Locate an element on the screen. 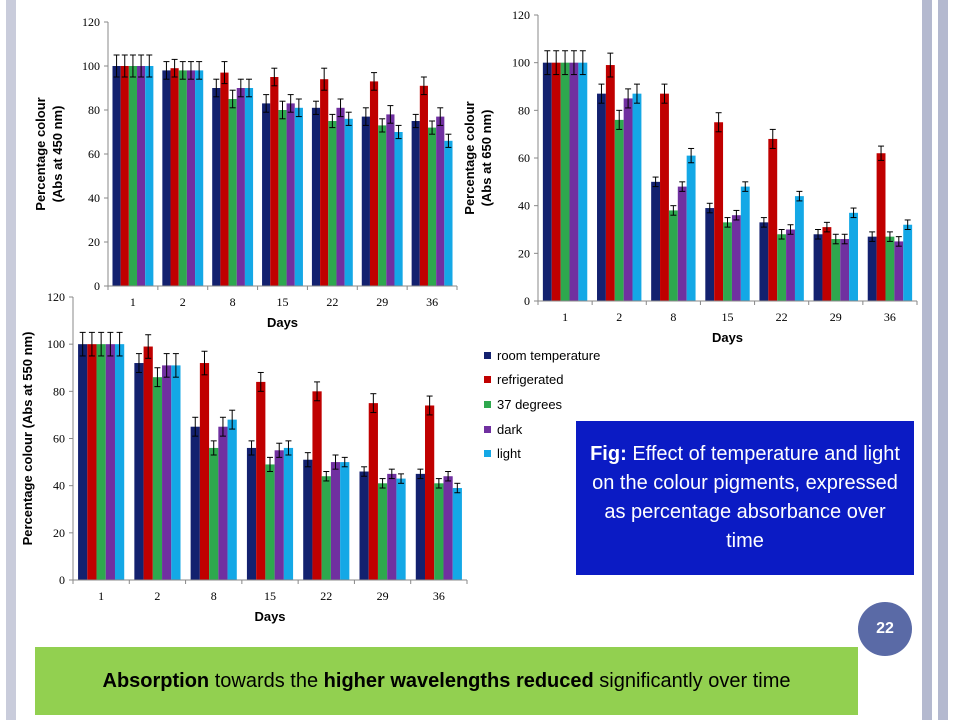 The image size is (960, 720). legend-item-light: light is located at coordinates (542, 453).